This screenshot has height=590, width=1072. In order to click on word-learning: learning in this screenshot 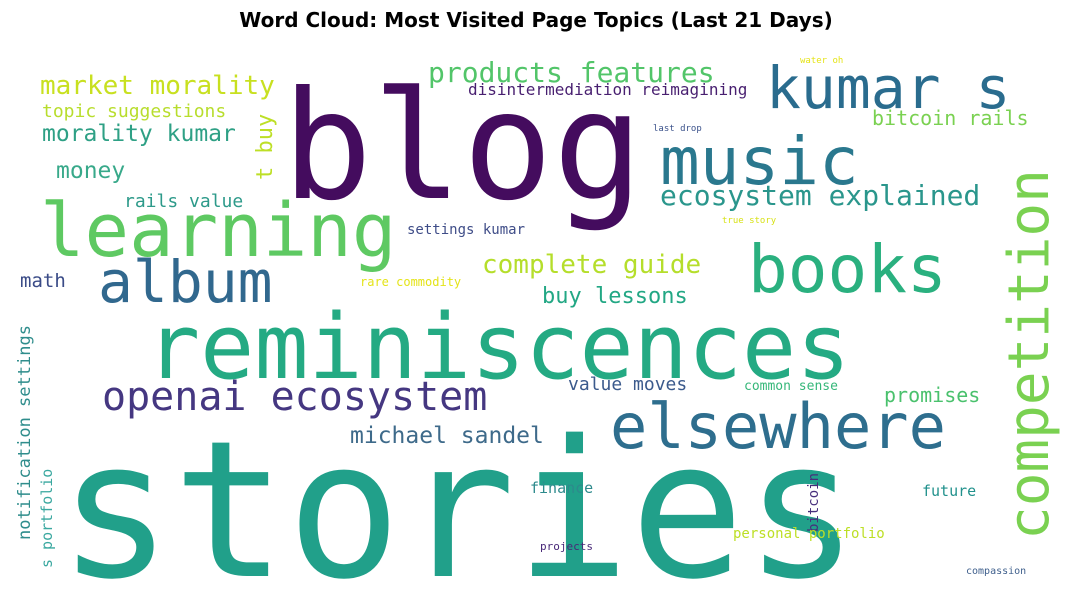, I will do `click(218, 231)`.